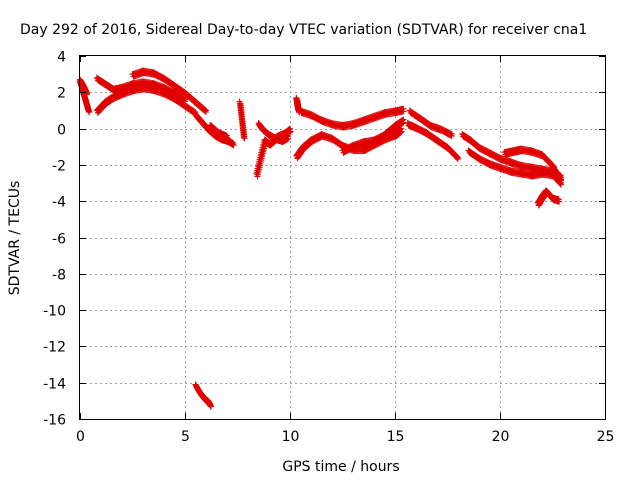 The height and width of the screenshot is (480, 640). I want to click on y-tick-label: 0, so click(61, 131).